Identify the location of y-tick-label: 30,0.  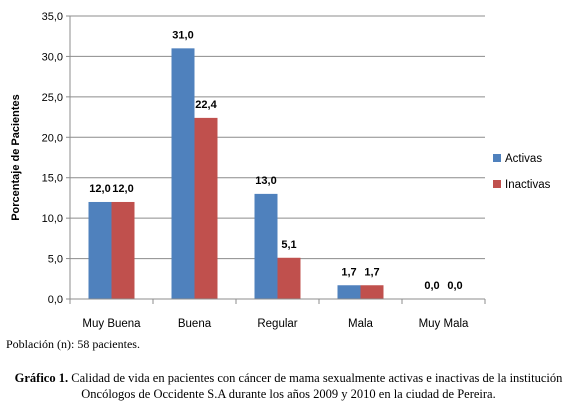
(52, 57).